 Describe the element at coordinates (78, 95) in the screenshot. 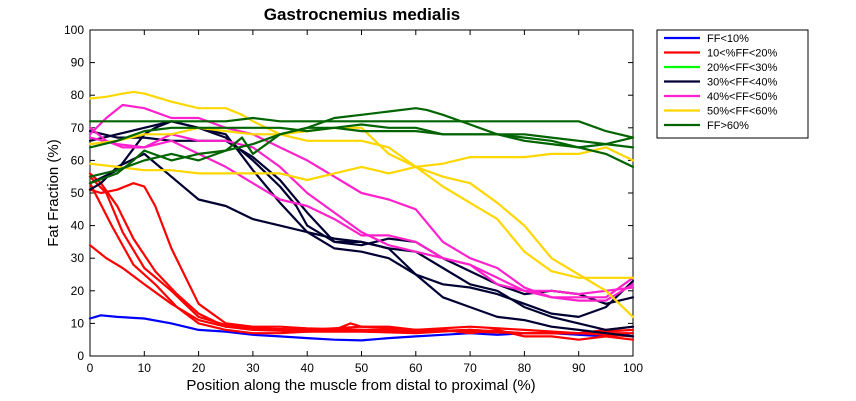

I see `y-tick-label: 80` at that location.